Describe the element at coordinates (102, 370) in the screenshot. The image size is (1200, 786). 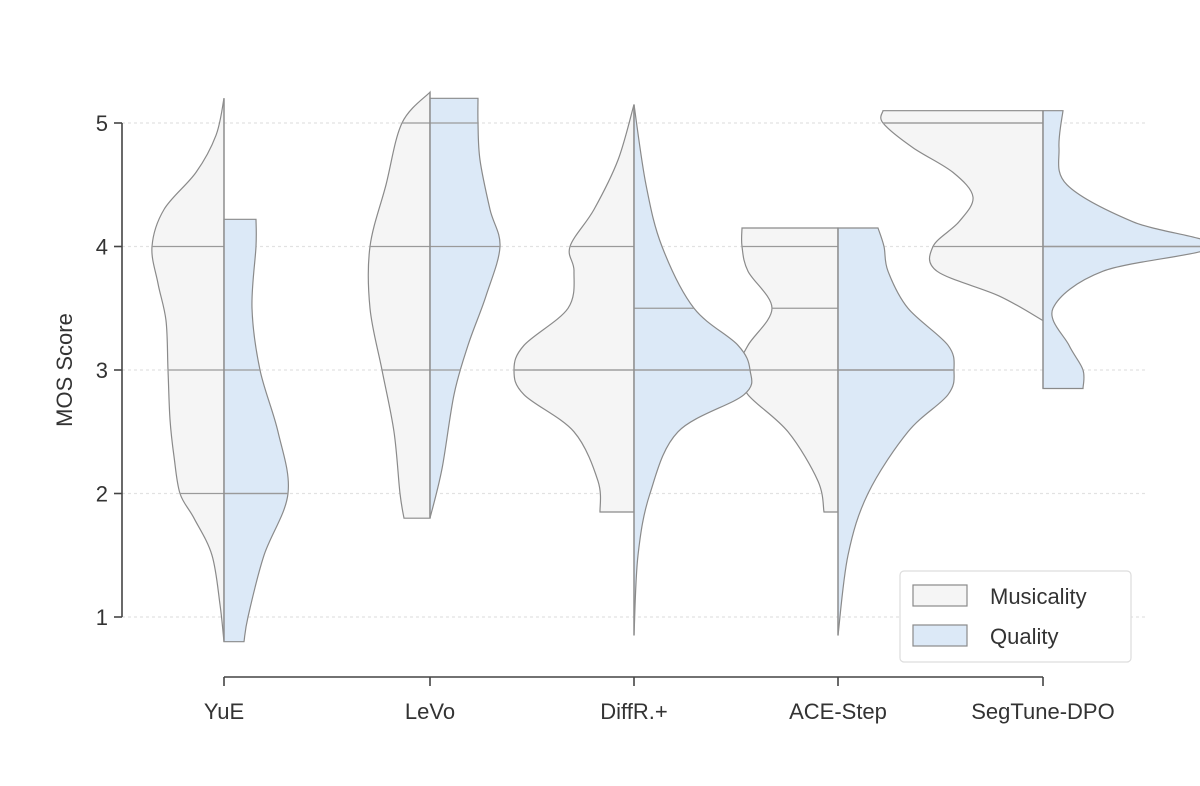
I see `y-tick-label: 3` at that location.